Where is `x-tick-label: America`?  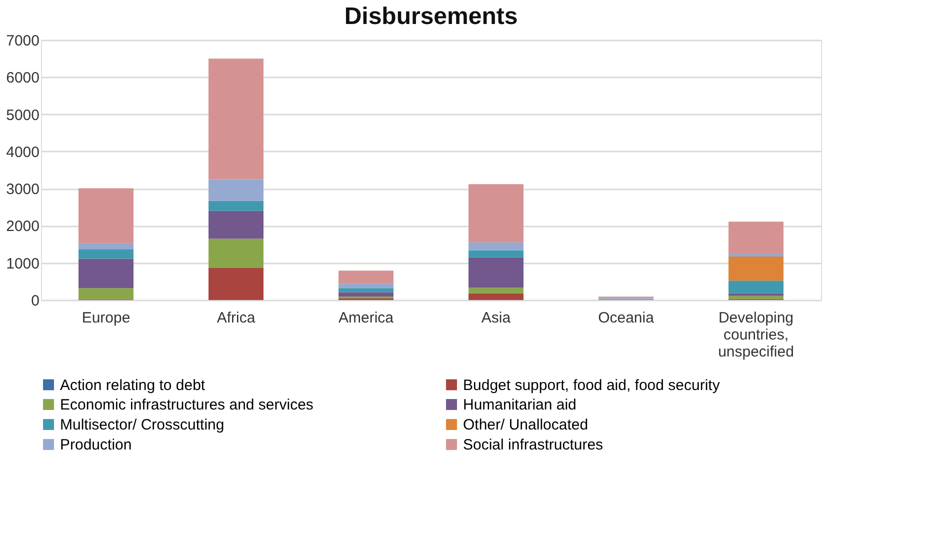
x-tick-label: America is located at coordinates (366, 318).